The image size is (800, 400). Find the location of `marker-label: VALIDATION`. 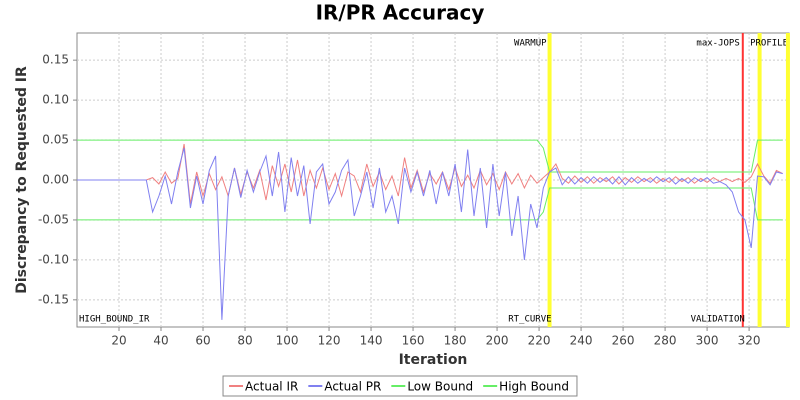

marker-label: VALIDATION is located at coordinates (718, 320).